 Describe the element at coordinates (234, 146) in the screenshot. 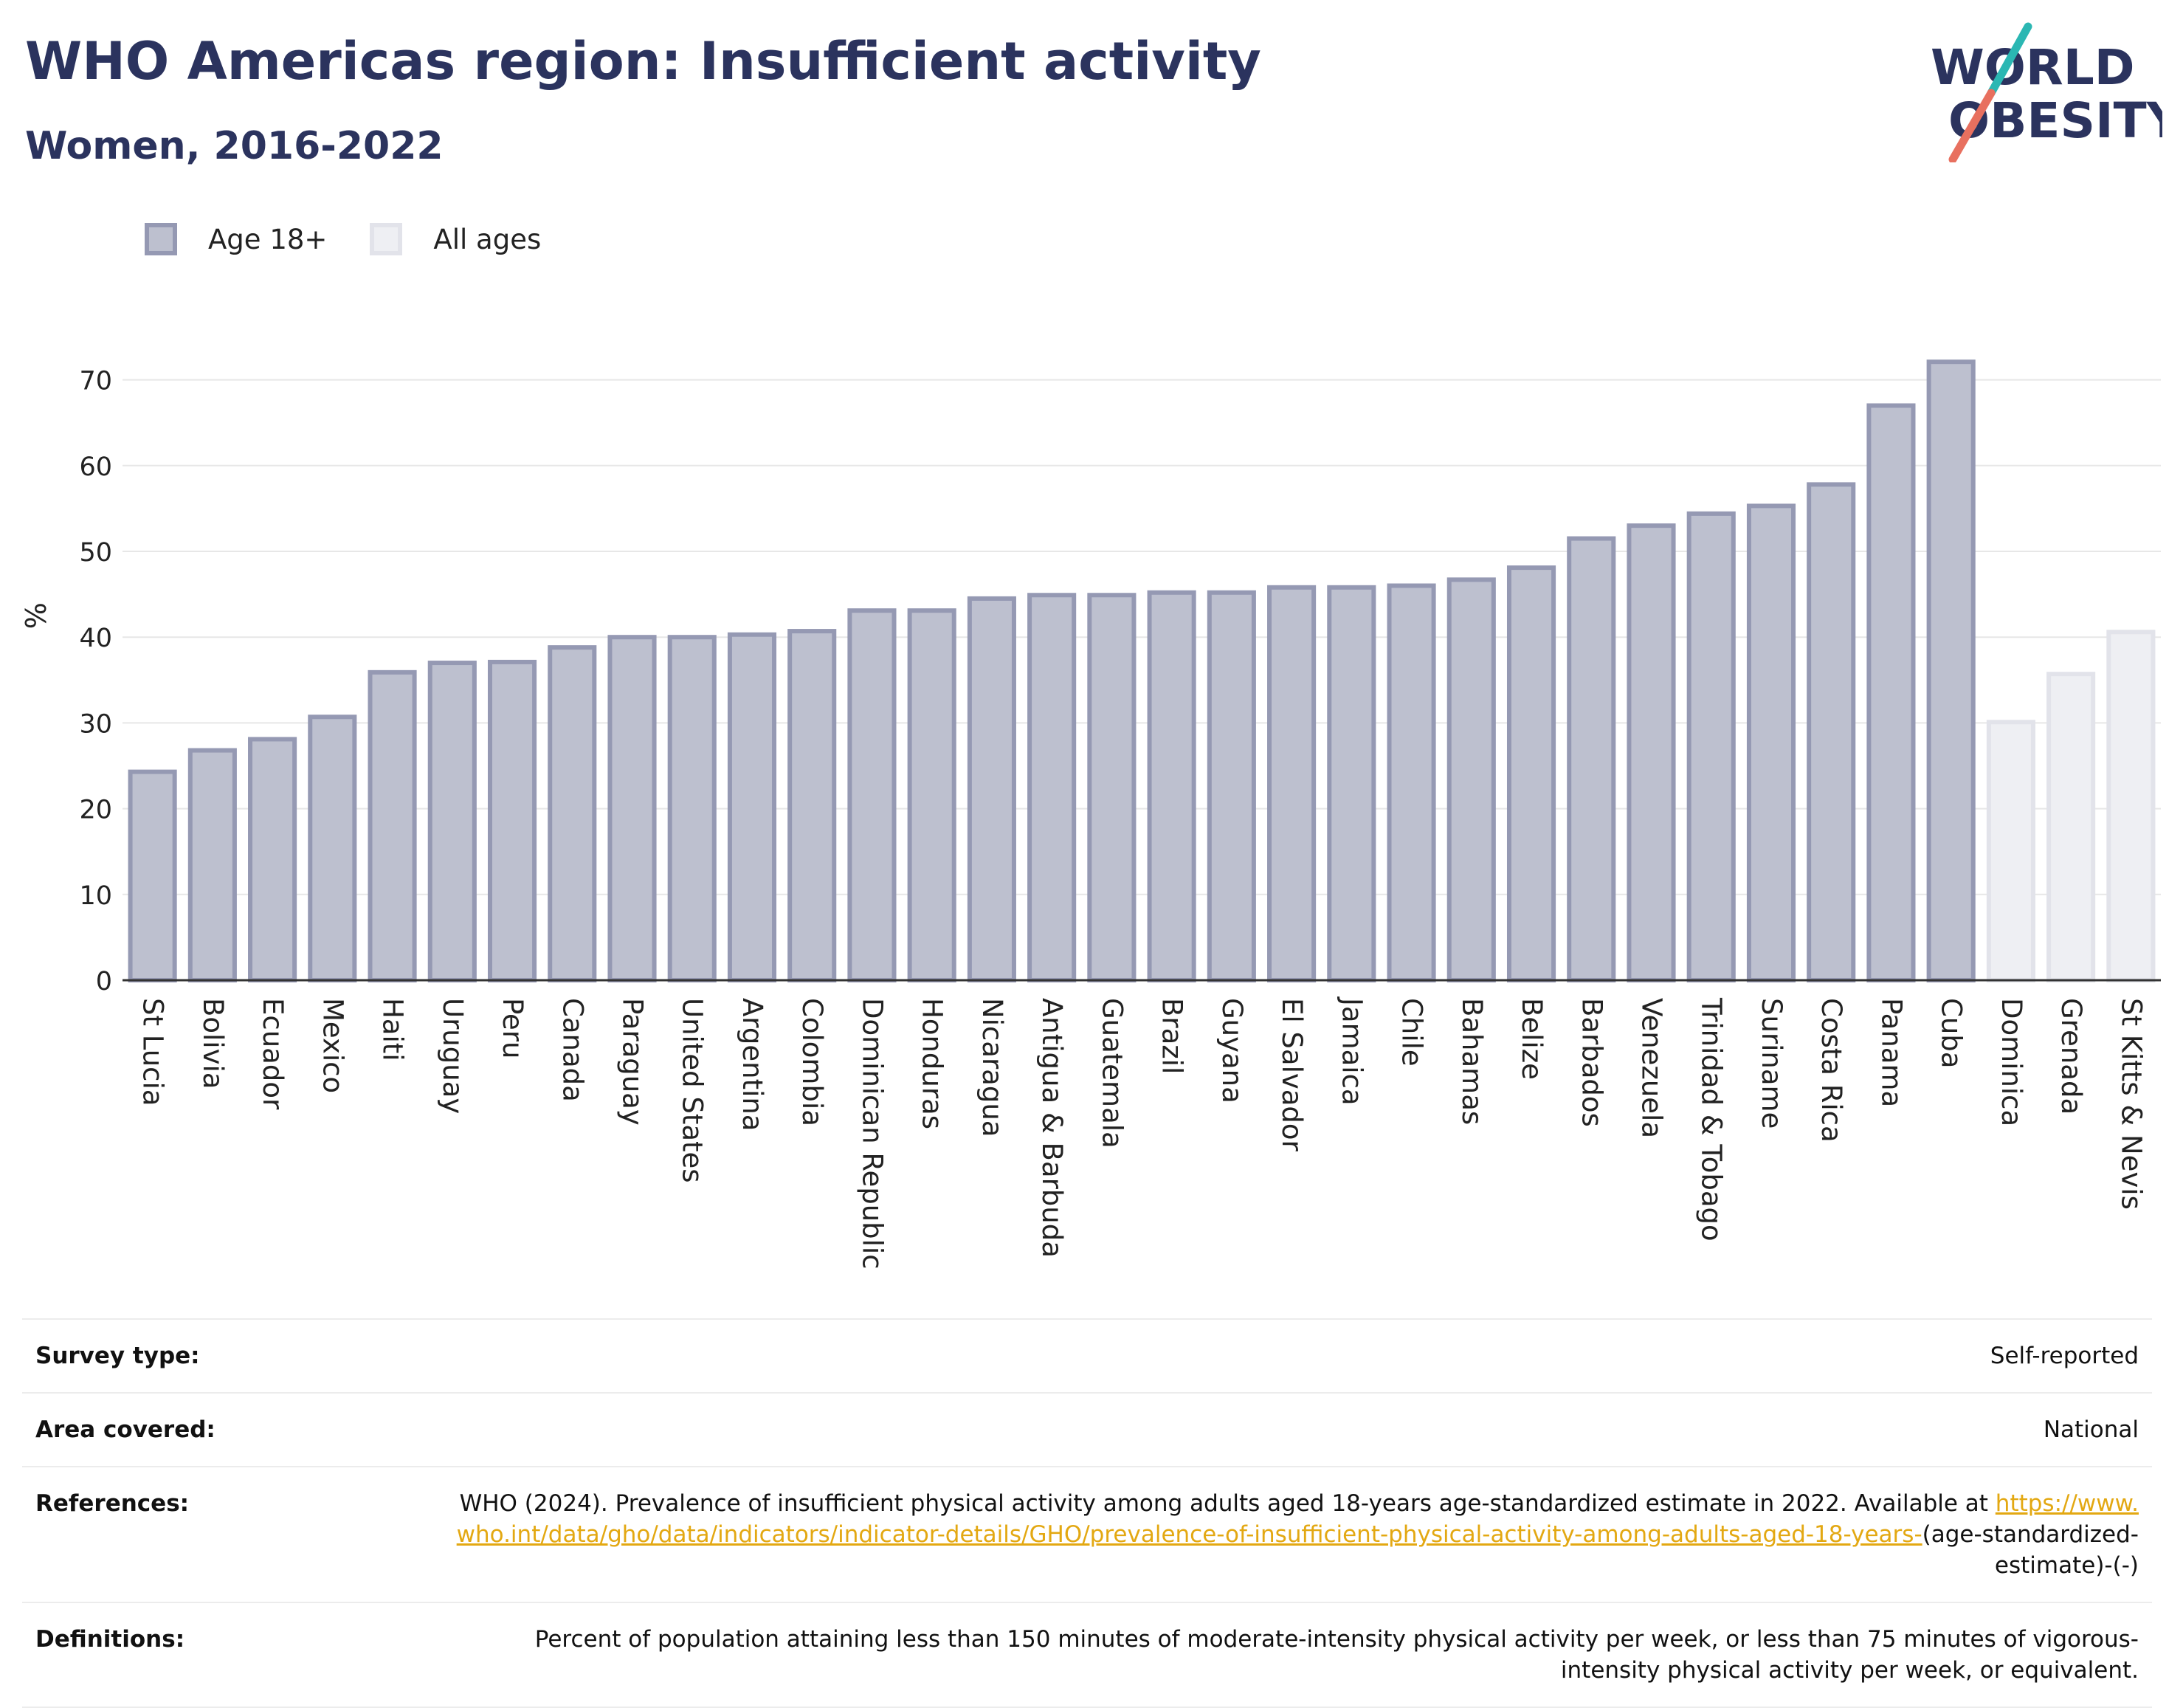

I see `page-subtitle: Women, 2016-2022` at that location.